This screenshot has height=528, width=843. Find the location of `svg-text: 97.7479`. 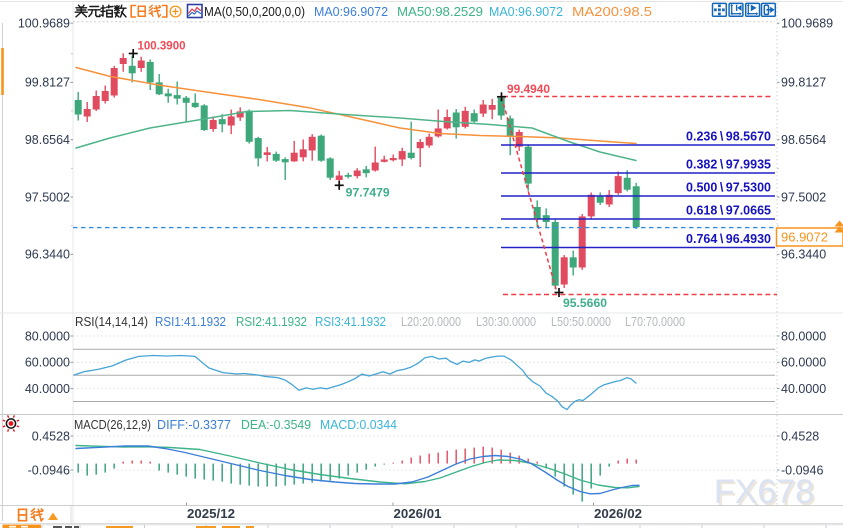

svg-text: 97.7479 is located at coordinates (368, 193).